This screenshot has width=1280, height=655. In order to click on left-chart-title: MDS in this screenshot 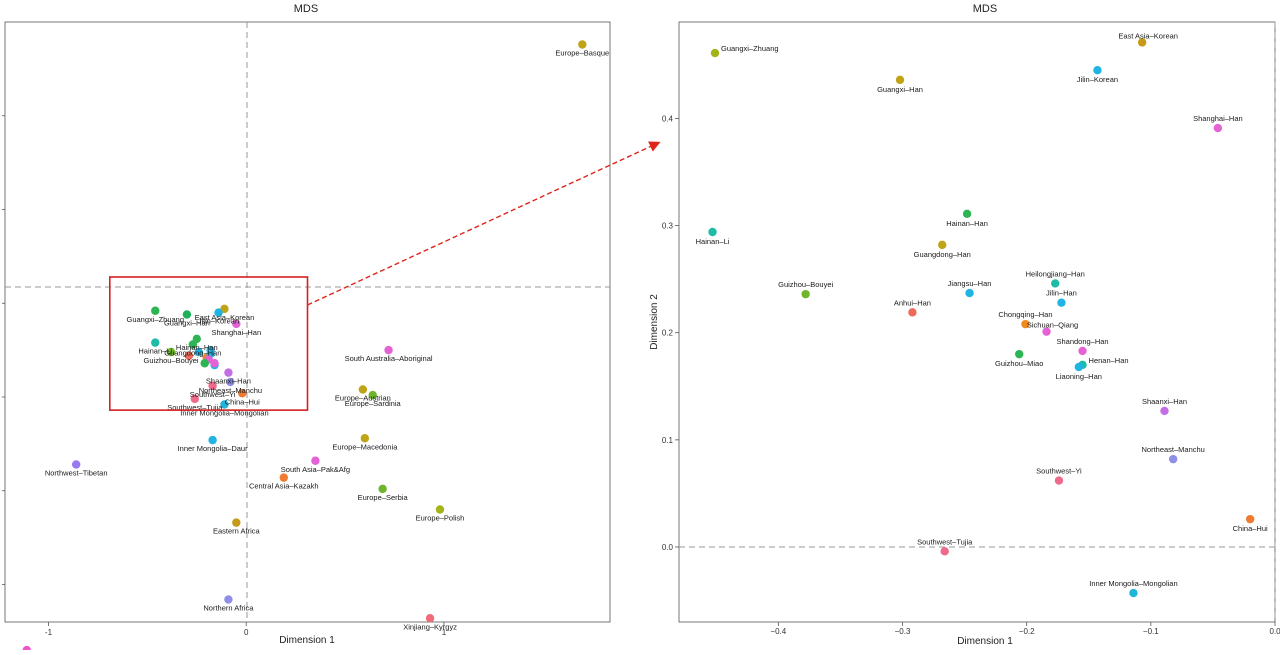, I will do `click(306, 9)`.